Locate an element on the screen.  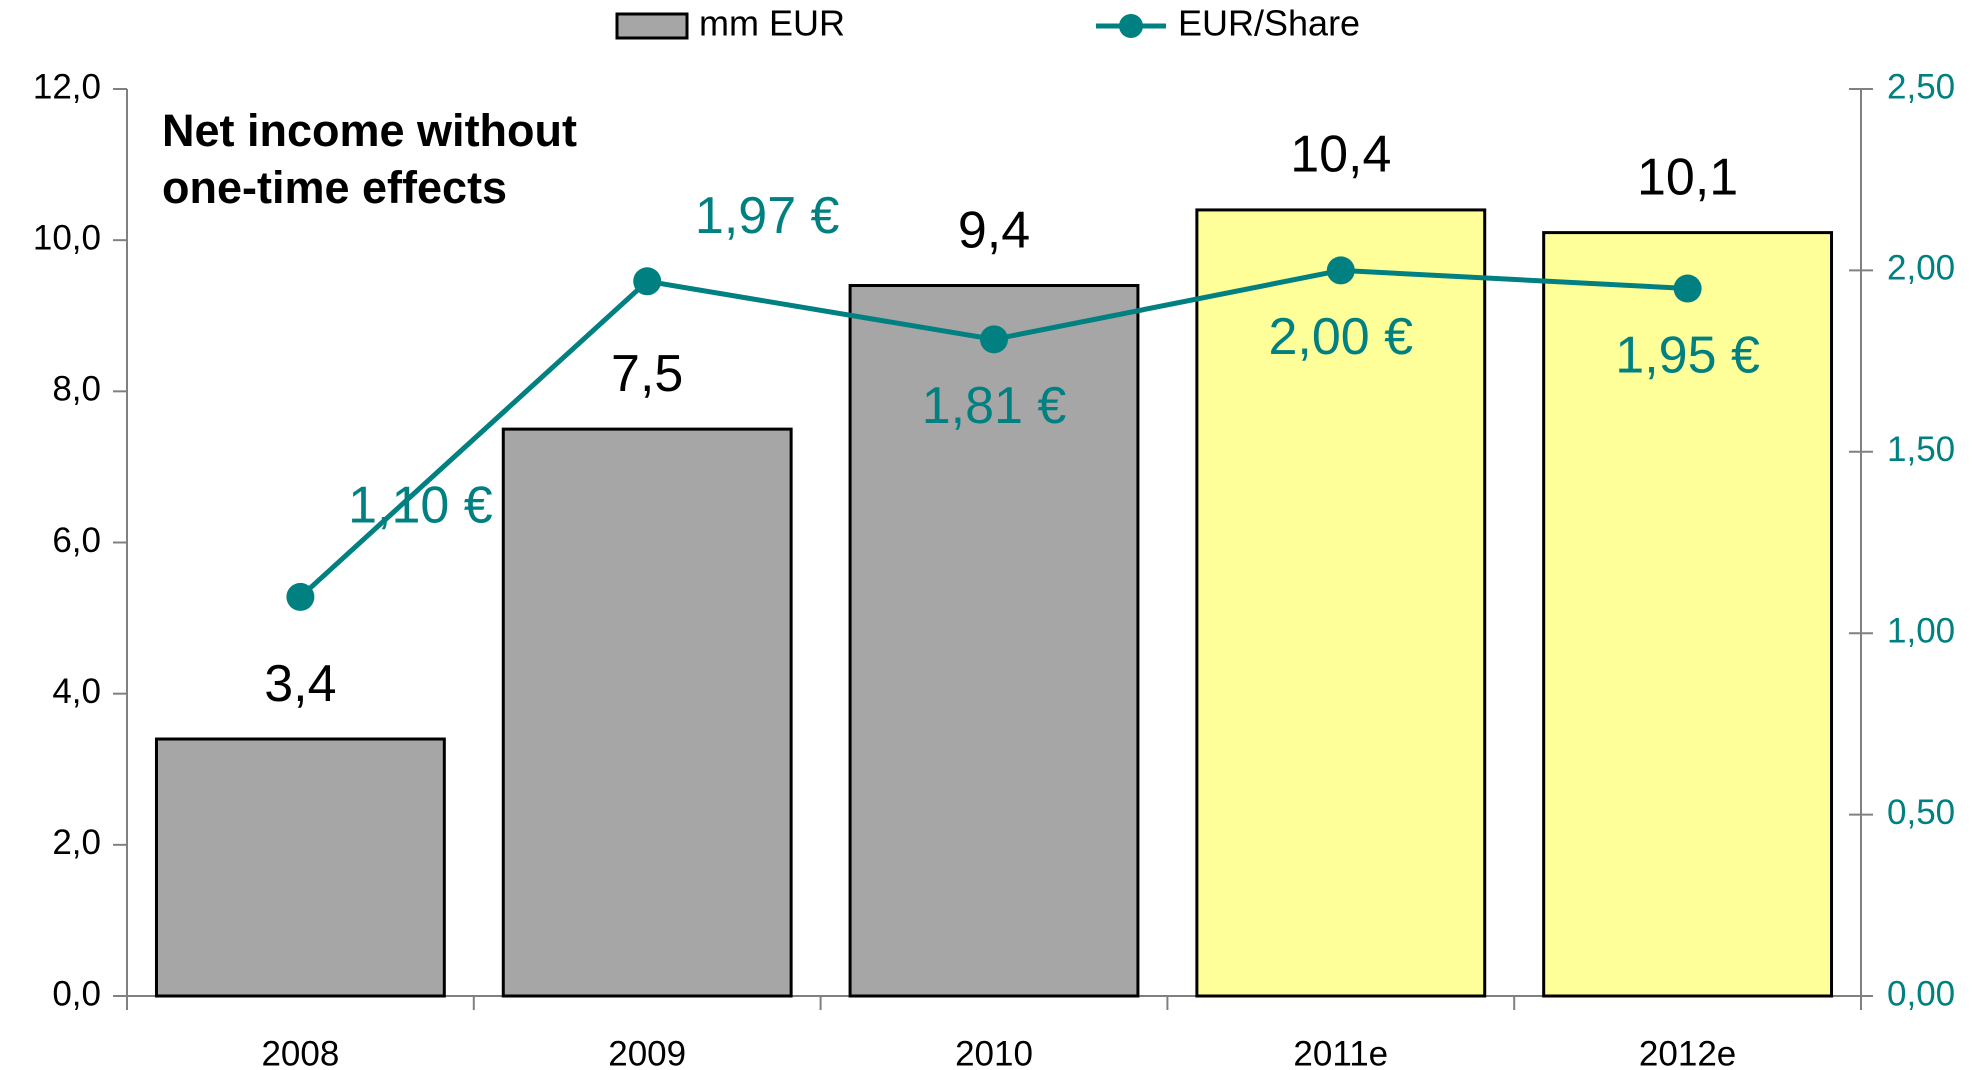
bar-value-label: 10,4 is located at coordinates (1340, 155).